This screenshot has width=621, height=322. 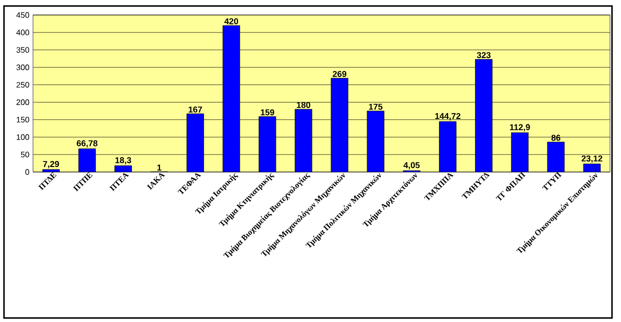 I want to click on data-label: 420, so click(x=231, y=21).